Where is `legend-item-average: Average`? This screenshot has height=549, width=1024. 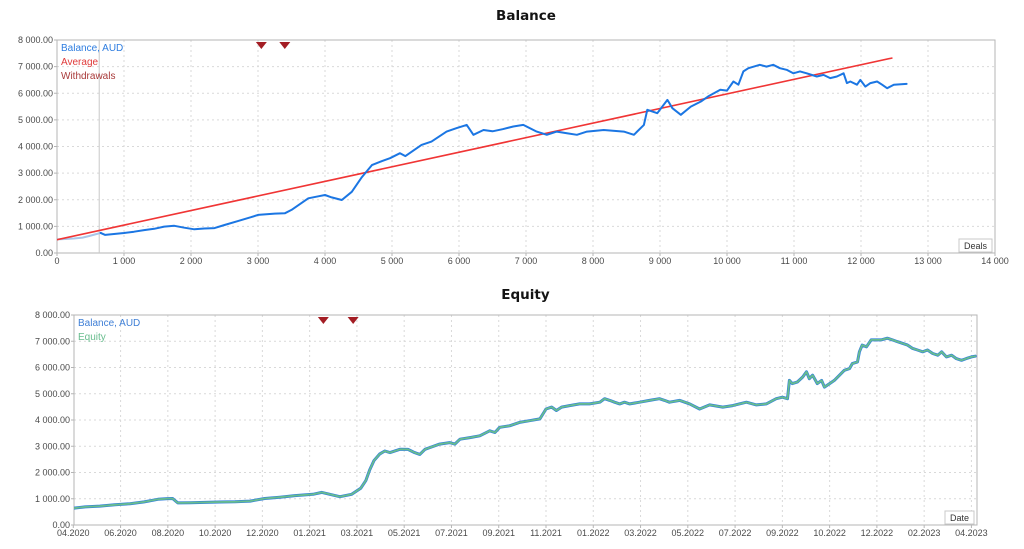 legend-item-average: Average is located at coordinates (80, 62).